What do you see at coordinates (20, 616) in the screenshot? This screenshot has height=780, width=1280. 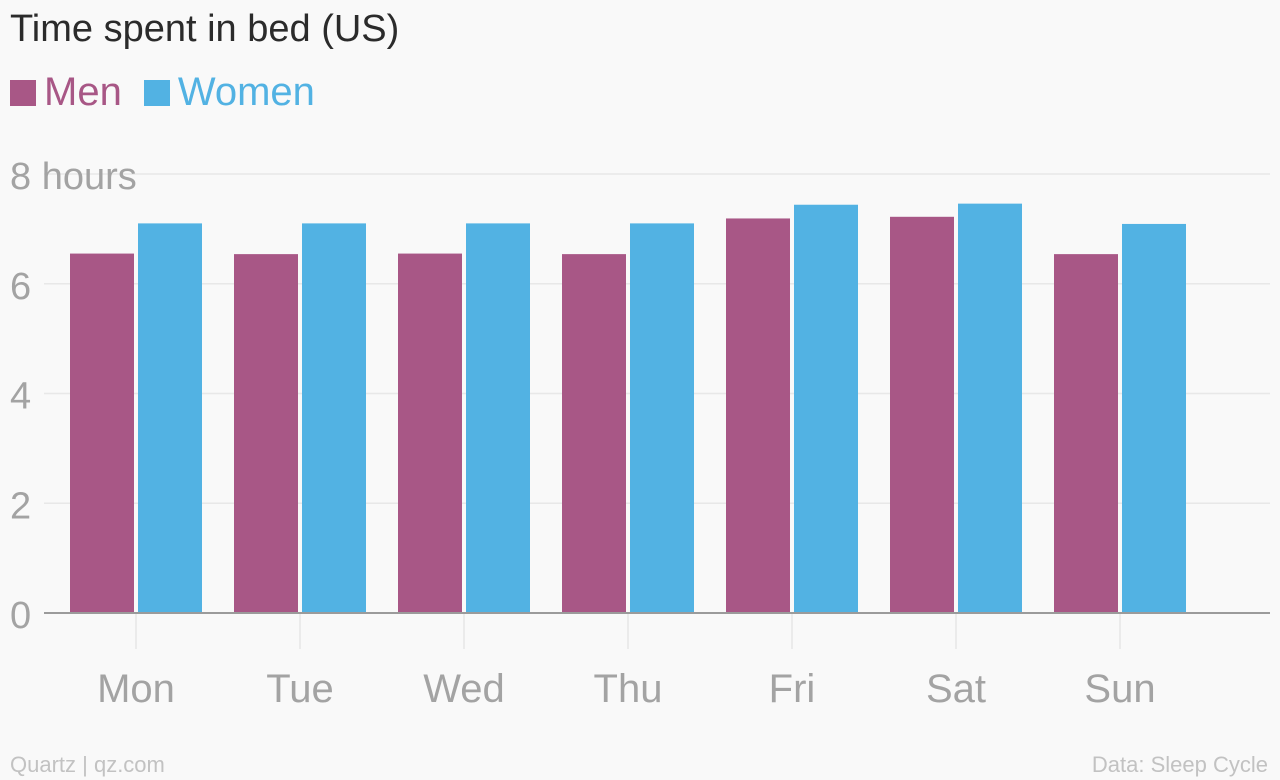 I see `y-tick-label: 0` at bounding box center [20, 616].